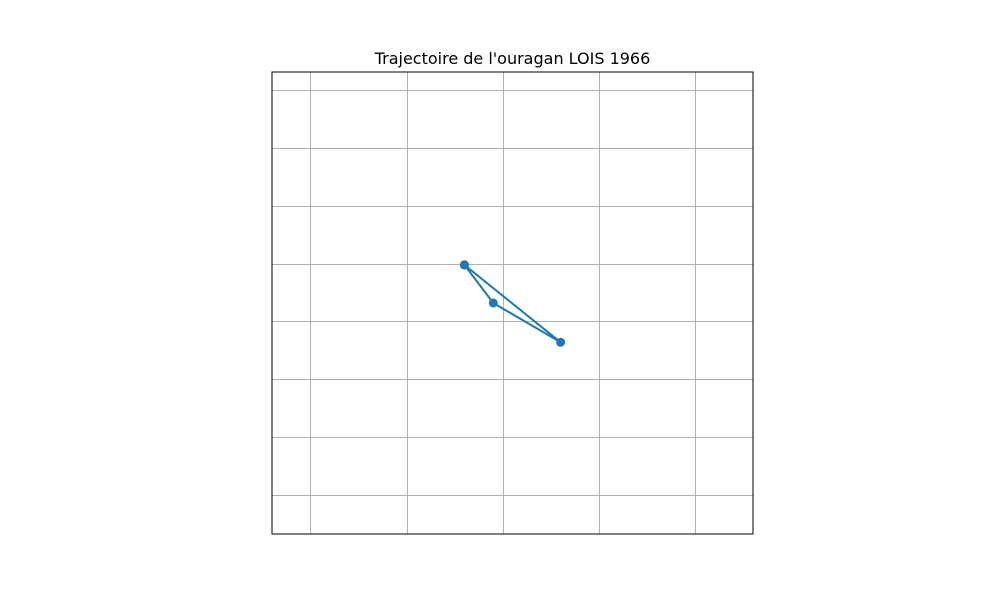  I want to click on chart-title: Trajectoire de l'ouragan LOIS 1966, so click(512, 58).